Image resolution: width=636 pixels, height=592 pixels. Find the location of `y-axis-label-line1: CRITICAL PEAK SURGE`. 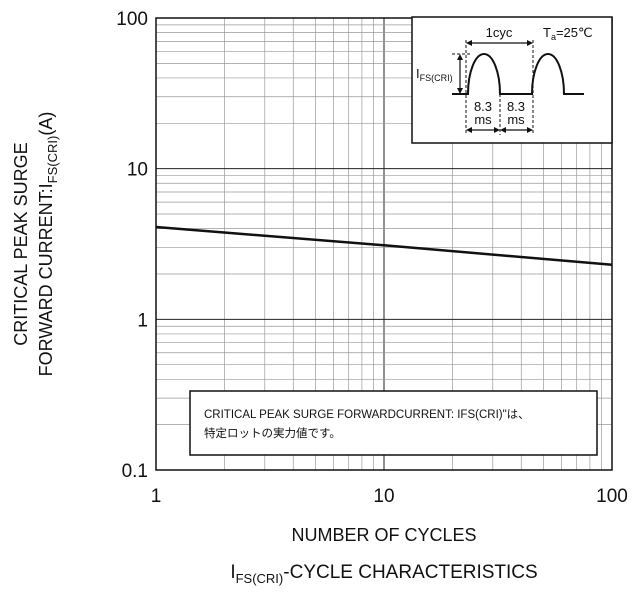

y-axis-label-line1: CRITICAL PEAK SURGE is located at coordinates (21, 243).